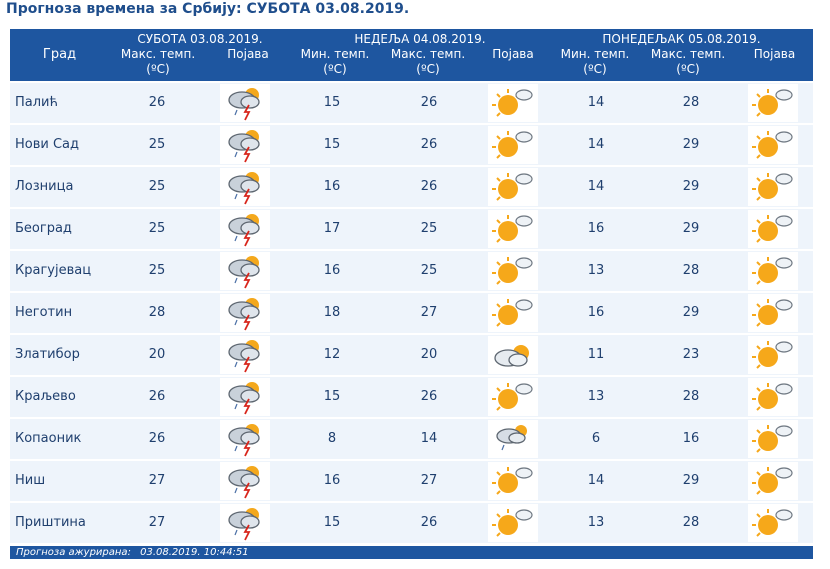 The width and height of the screenshot is (830, 569). I want to click on mon-max-temp: 23, so click(691, 354).